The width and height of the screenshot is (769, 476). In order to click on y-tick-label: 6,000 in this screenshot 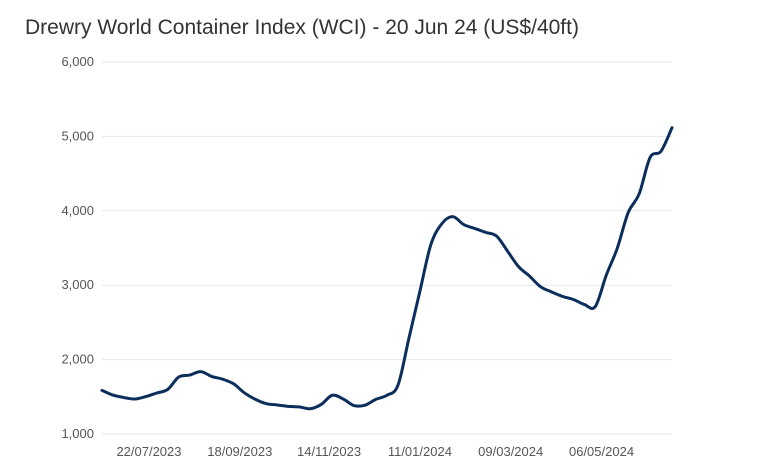, I will do `click(77, 61)`.